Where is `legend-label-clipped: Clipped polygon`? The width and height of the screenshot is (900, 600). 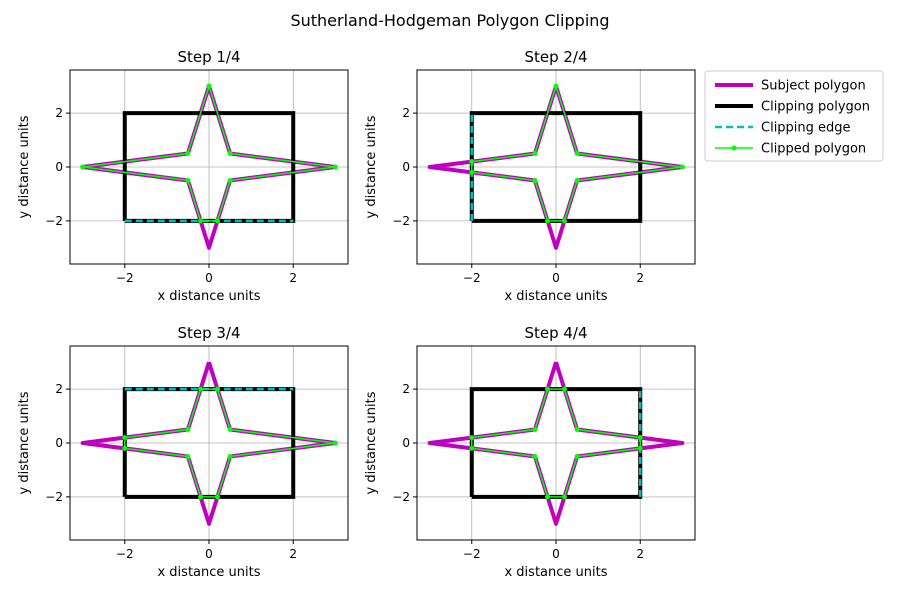 legend-label-clipped: Clipped polygon is located at coordinates (813, 149).